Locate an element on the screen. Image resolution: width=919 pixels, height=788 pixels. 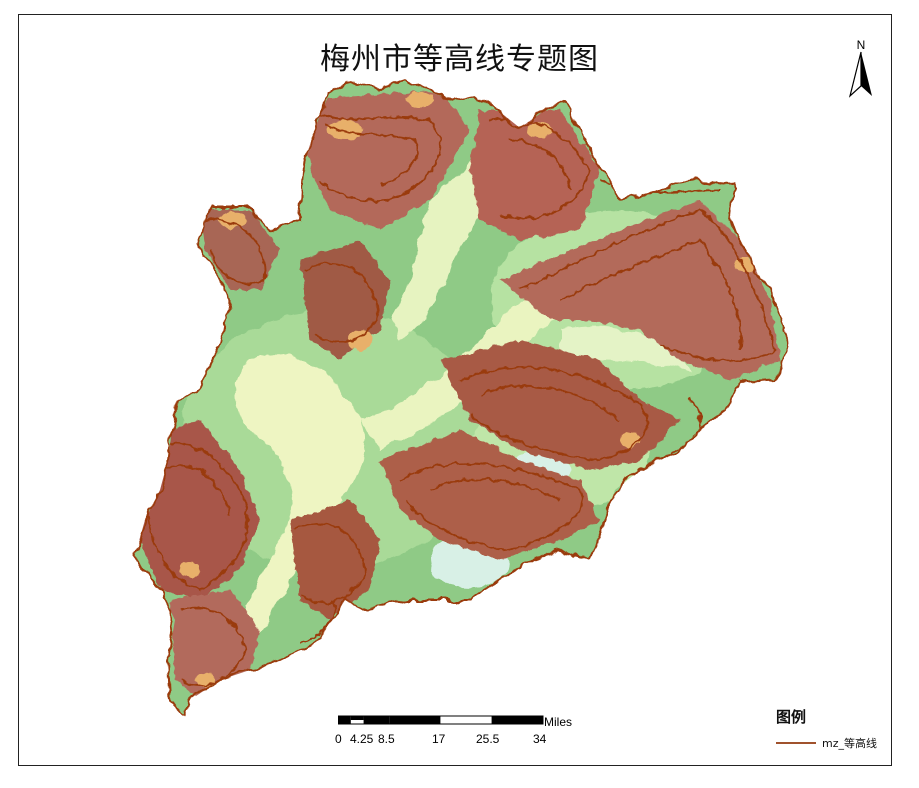
legend-item-label: mz_等高线 is located at coordinates (849, 743).